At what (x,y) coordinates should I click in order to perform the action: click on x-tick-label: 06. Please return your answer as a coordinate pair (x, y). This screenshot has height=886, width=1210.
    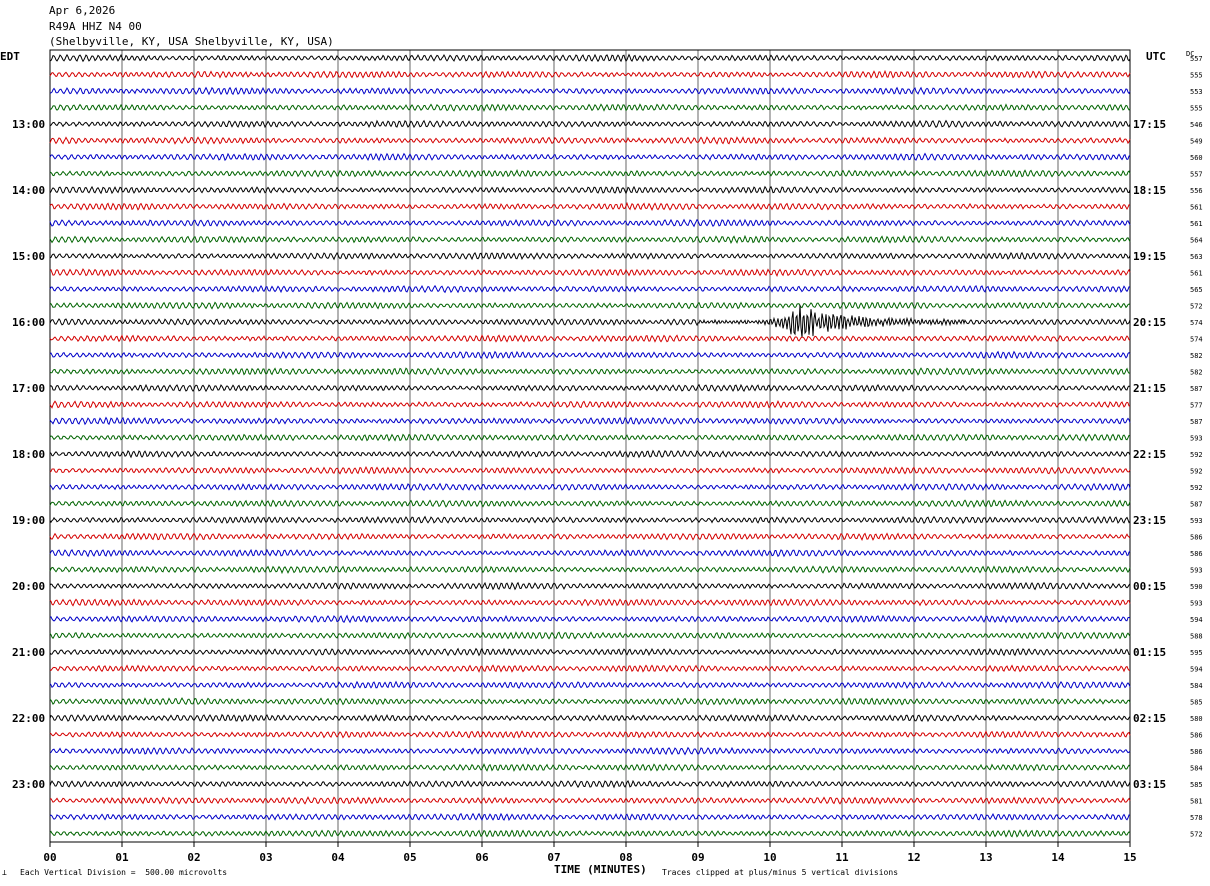
    Looking at the image, I should click on (482, 857).